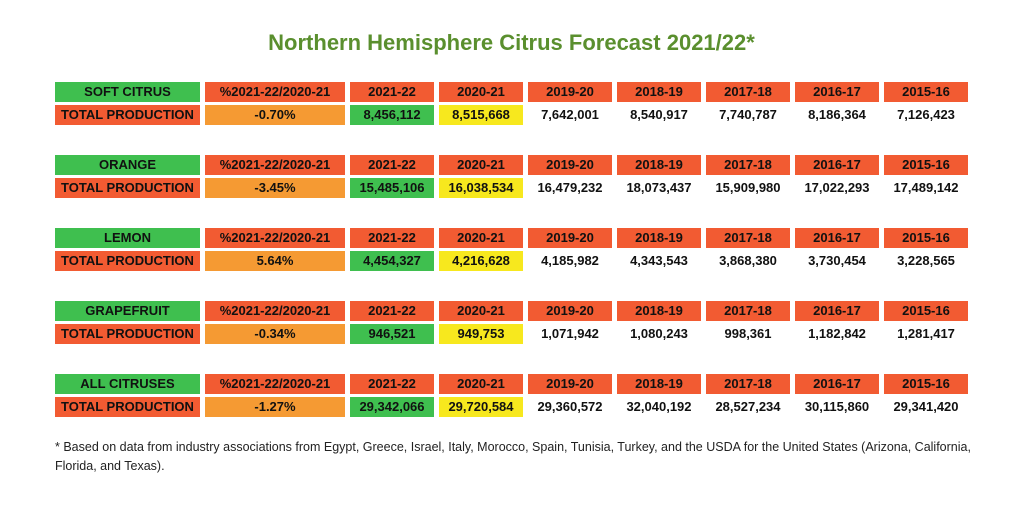  What do you see at coordinates (275, 334) in the screenshot?
I see `pct-change: -0.34%` at bounding box center [275, 334].